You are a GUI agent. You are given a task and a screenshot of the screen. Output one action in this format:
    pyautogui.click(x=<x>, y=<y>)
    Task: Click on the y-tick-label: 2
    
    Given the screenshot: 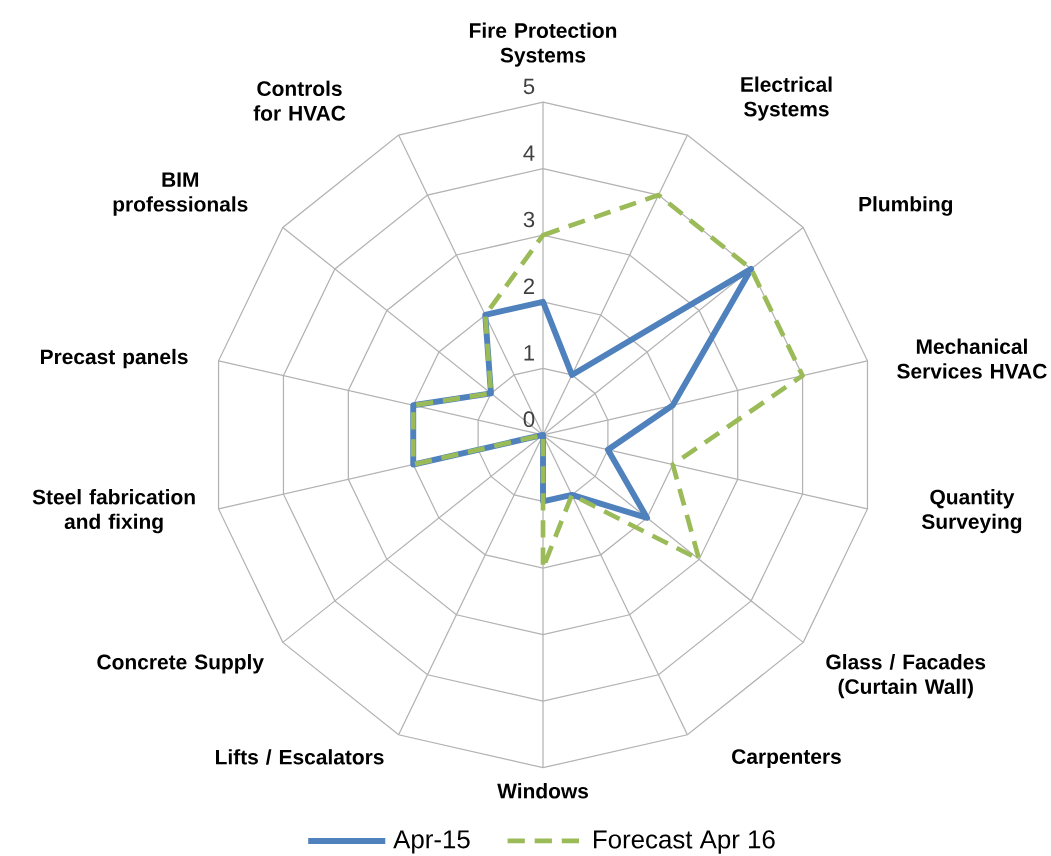 What is the action you would take?
    pyautogui.click(x=529, y=286)
    